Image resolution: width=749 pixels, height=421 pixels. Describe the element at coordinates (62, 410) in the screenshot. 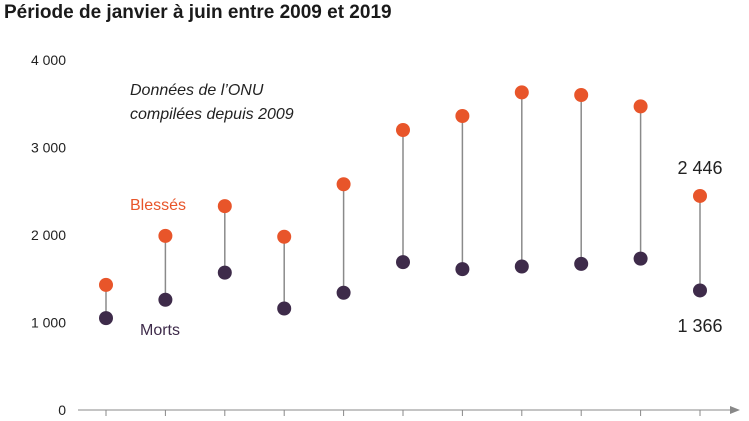

I see `y-tick-label: 0` at that location.